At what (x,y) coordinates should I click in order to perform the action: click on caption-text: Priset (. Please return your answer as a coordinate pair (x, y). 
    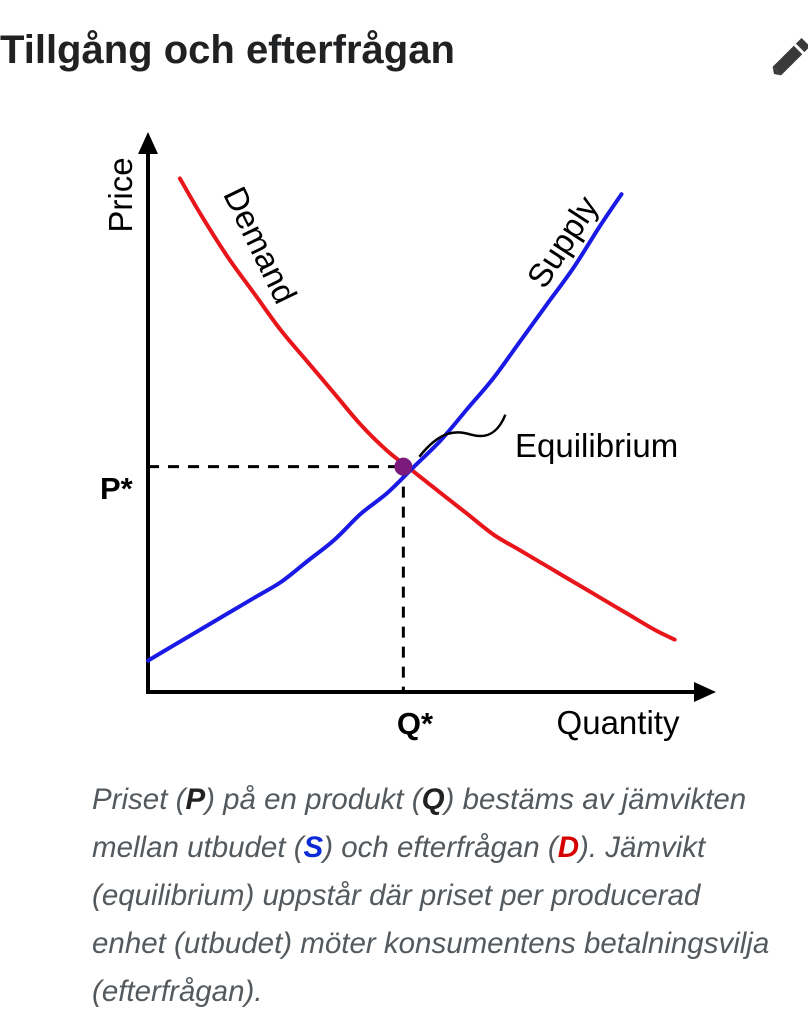
    Looking at the image, I should click on (139, 799).